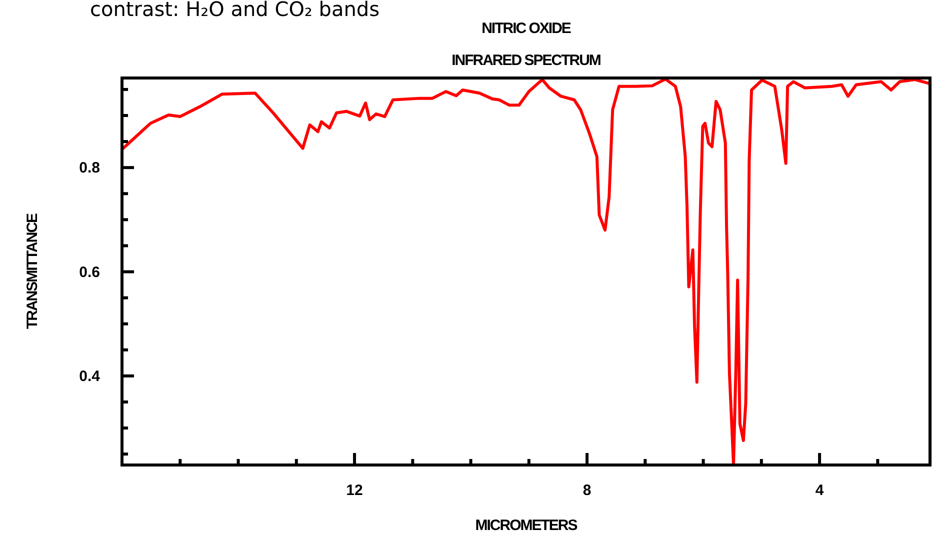 The image size is (932, 537). Describe the element at coordinates (89, 168) in the screenshot. I see `y-tick-label: 0.8` at that location.